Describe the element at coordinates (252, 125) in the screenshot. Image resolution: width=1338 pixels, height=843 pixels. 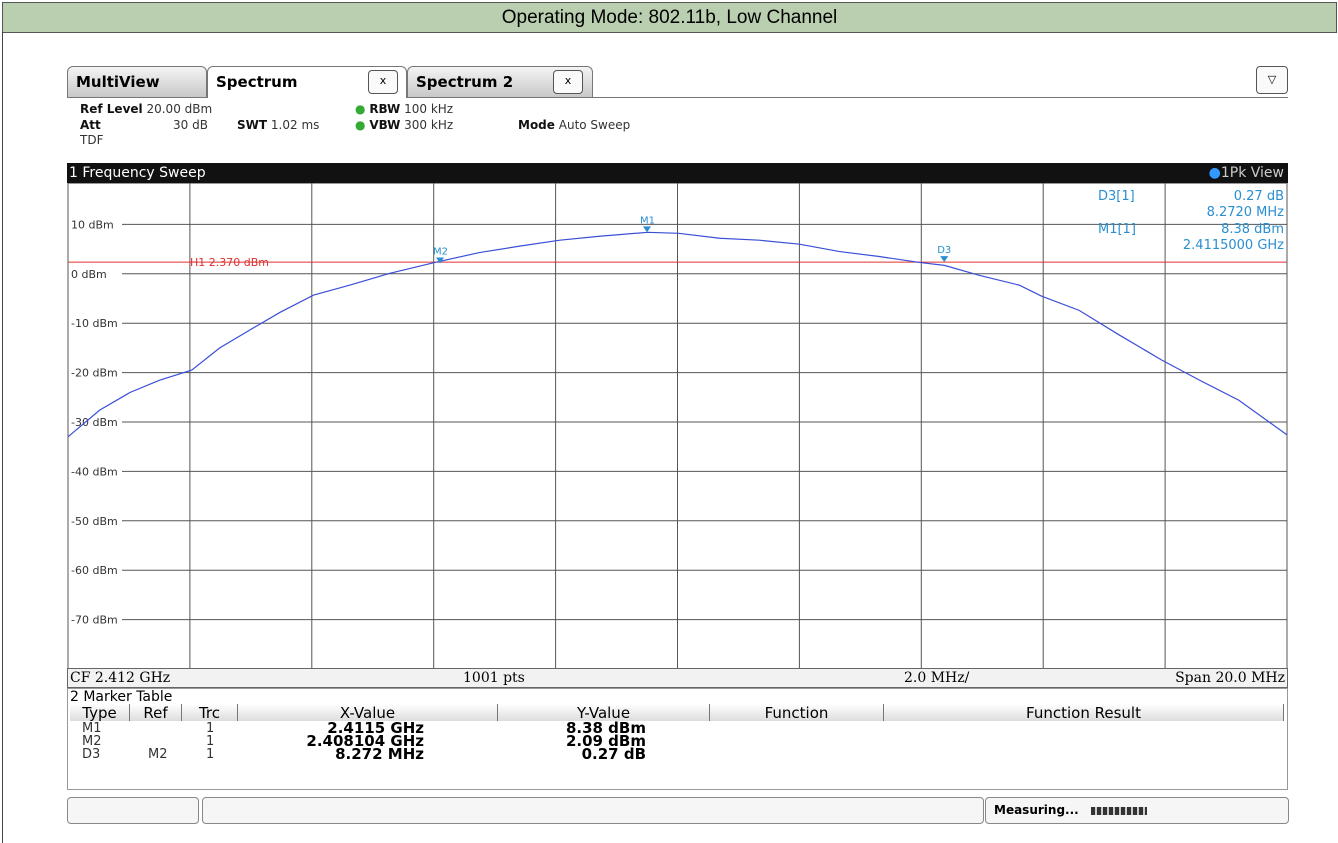
I see `label: SWT` at that location.